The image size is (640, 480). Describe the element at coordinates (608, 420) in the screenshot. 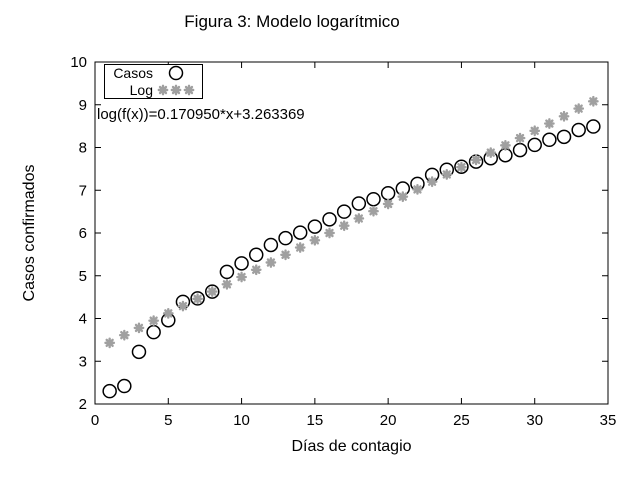

I see `x-tick-label: 35` at that location.